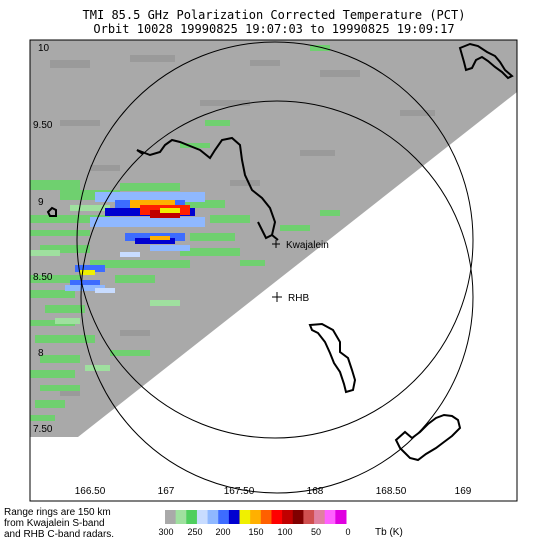 This screenshot has width=548, height=548. What do you see at coordinates (43, 429) in the screenshot?
I see `lat-label: 7.50` at bounding box center [43, 429].